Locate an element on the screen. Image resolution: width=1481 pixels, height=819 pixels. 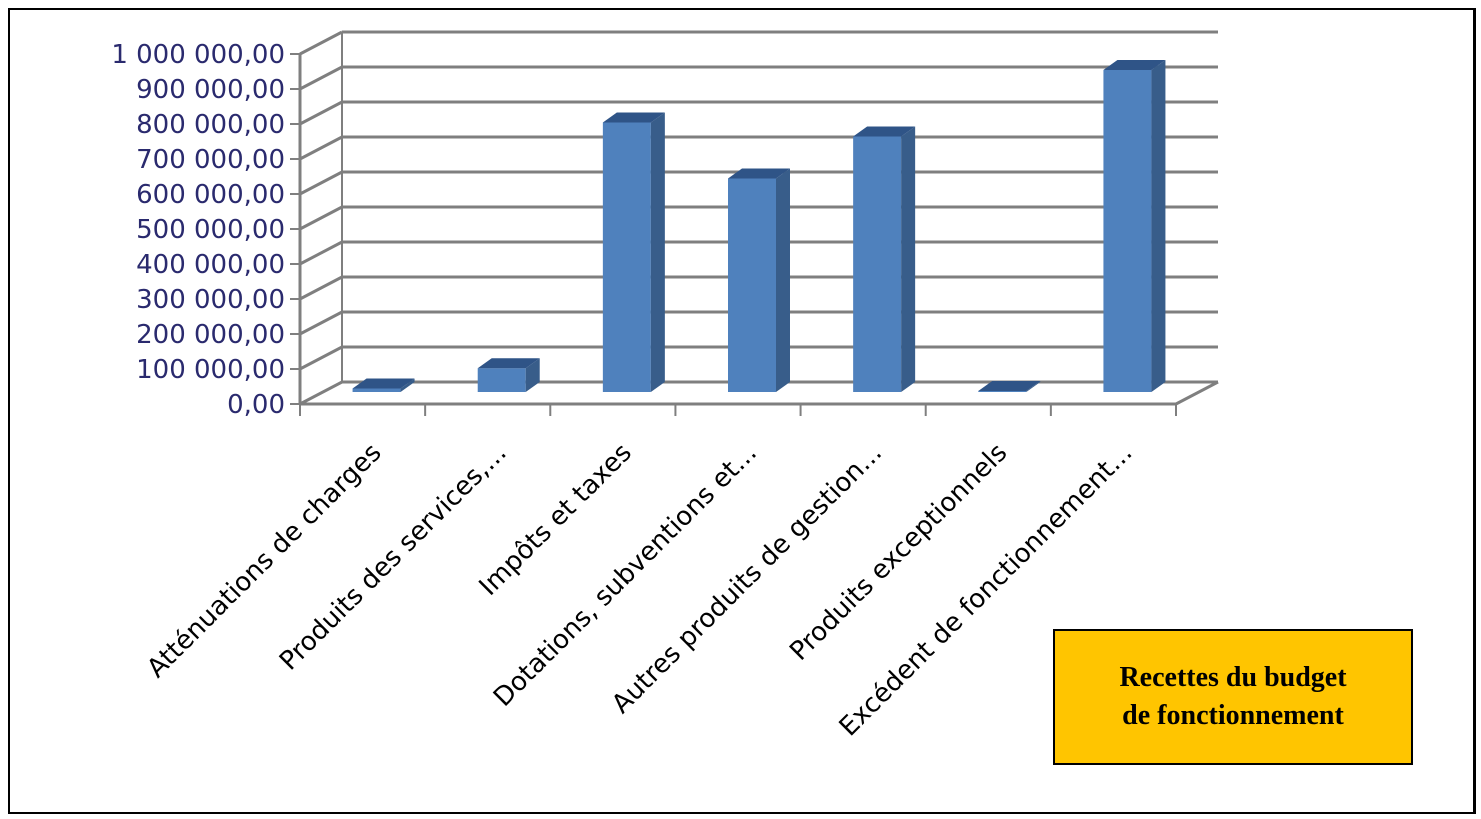
y-tick-label: 300 000,00 is located at coordinates (210, 300).